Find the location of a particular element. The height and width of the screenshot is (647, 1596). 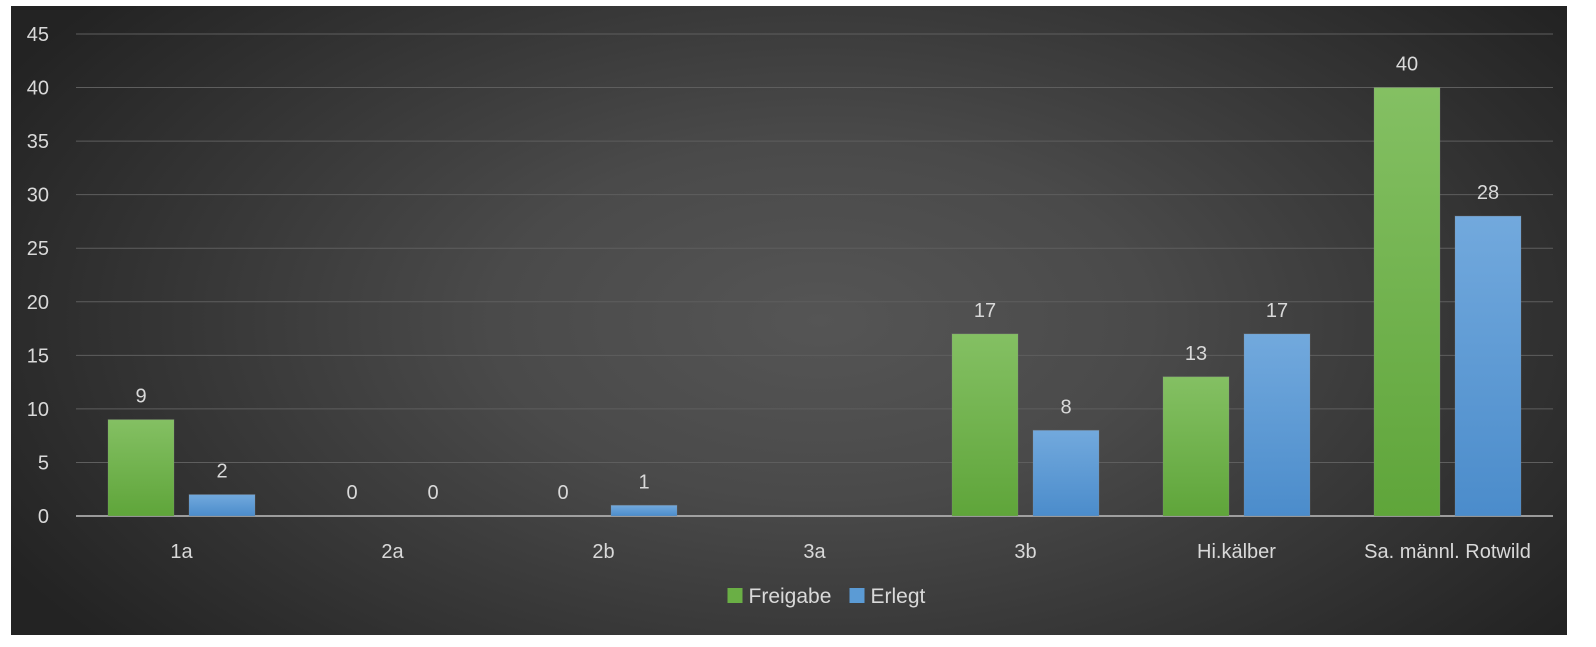

y-tick-label: 5 is located at coordinates (43, 463).